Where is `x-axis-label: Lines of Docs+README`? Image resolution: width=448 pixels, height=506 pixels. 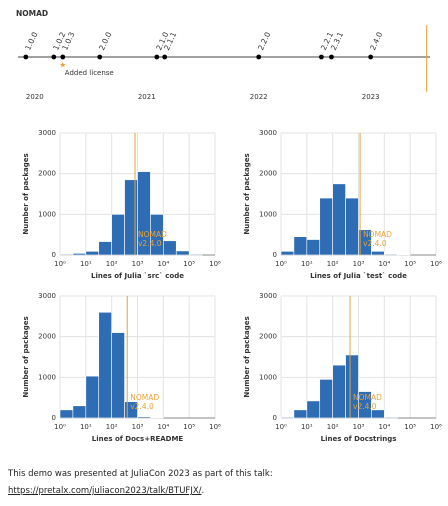 x-axis-label: Lines of Docs+README is located at coordinates (138, 439).